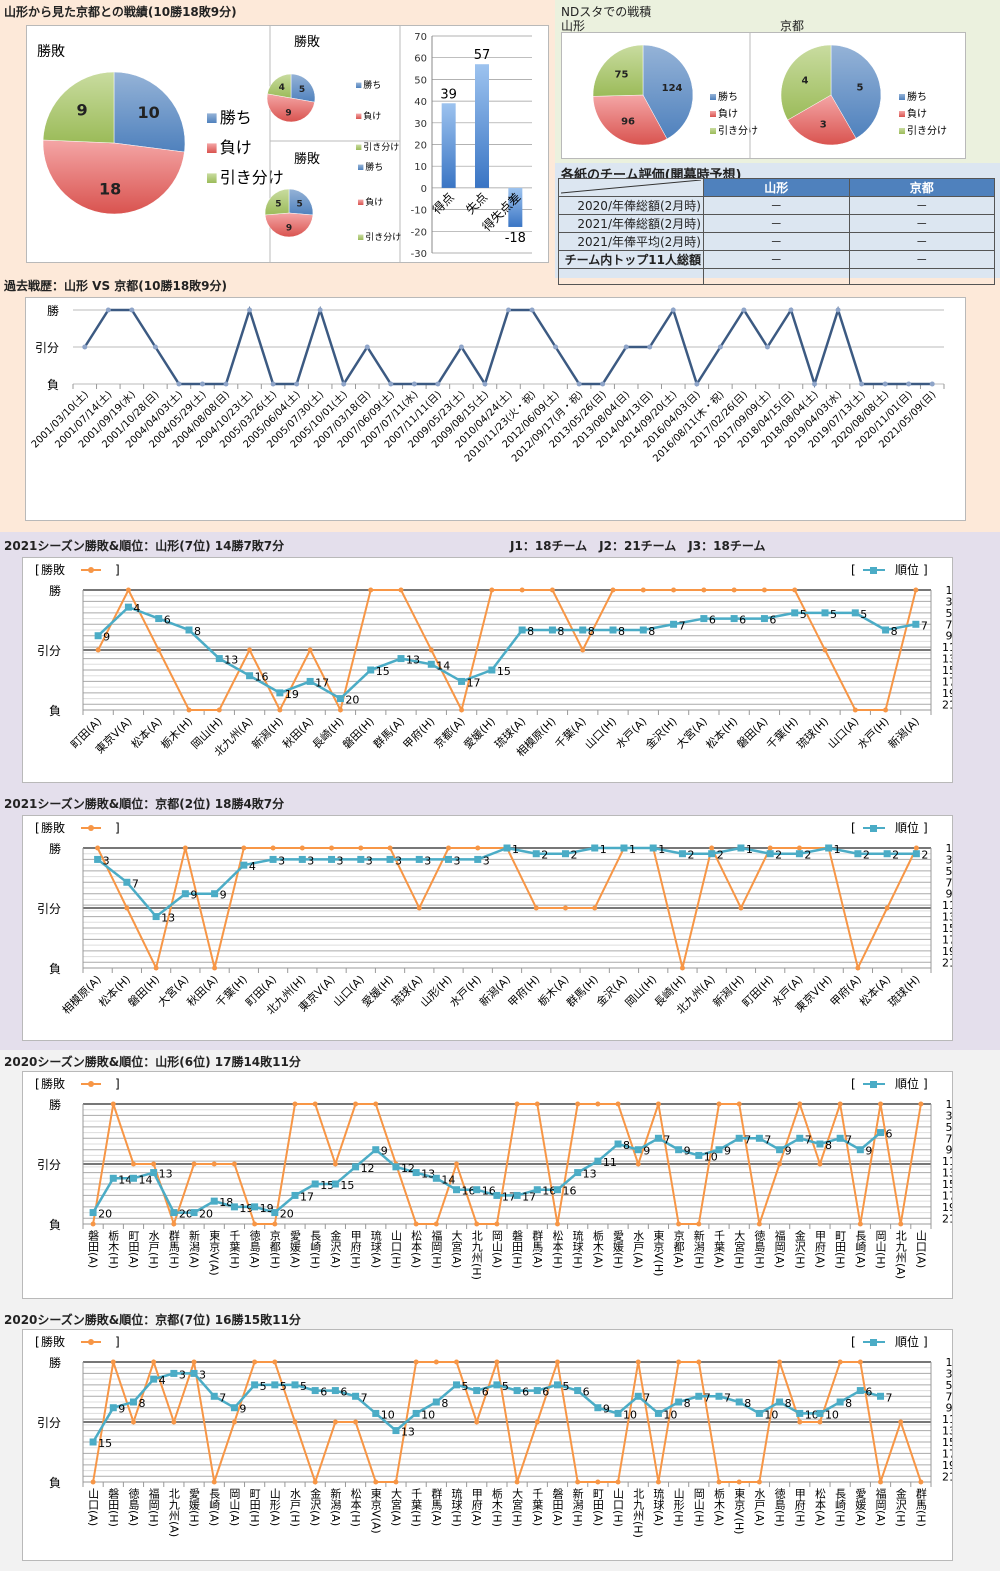  Describe the element at coordinates (383, 237) in the screenshot. I see `legend-label: 引き分け` at that location.